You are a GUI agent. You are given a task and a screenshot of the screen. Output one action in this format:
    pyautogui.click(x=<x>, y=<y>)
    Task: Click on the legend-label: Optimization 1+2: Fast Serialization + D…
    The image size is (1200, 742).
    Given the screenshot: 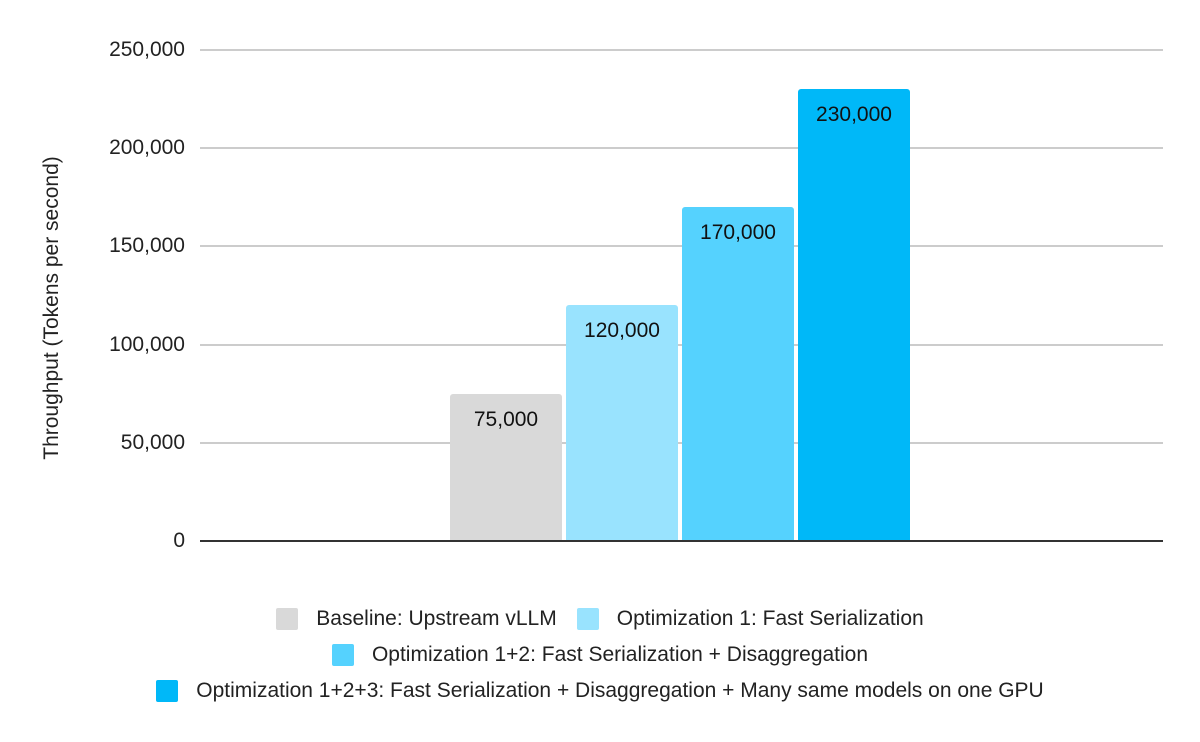 What is the action you would take?
    pyautogui.click(x=620, y=654)
    